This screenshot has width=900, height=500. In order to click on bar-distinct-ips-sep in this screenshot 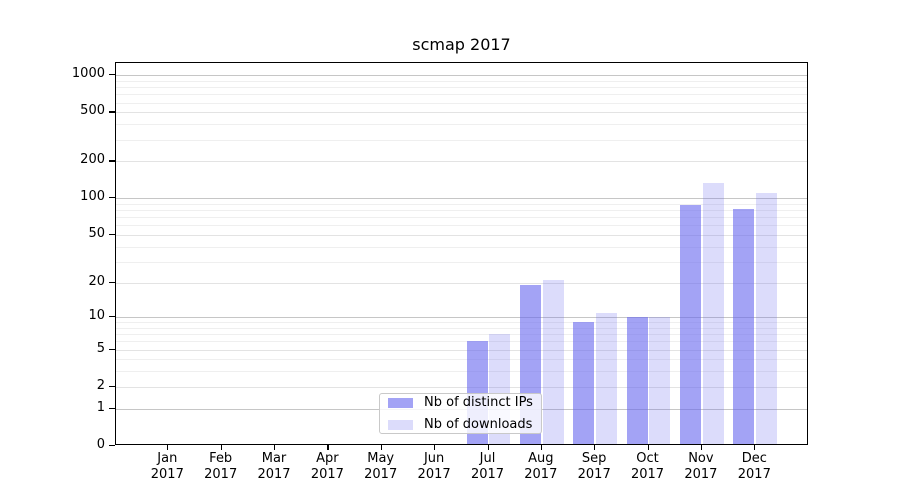, I will do `click(584, 383)`.